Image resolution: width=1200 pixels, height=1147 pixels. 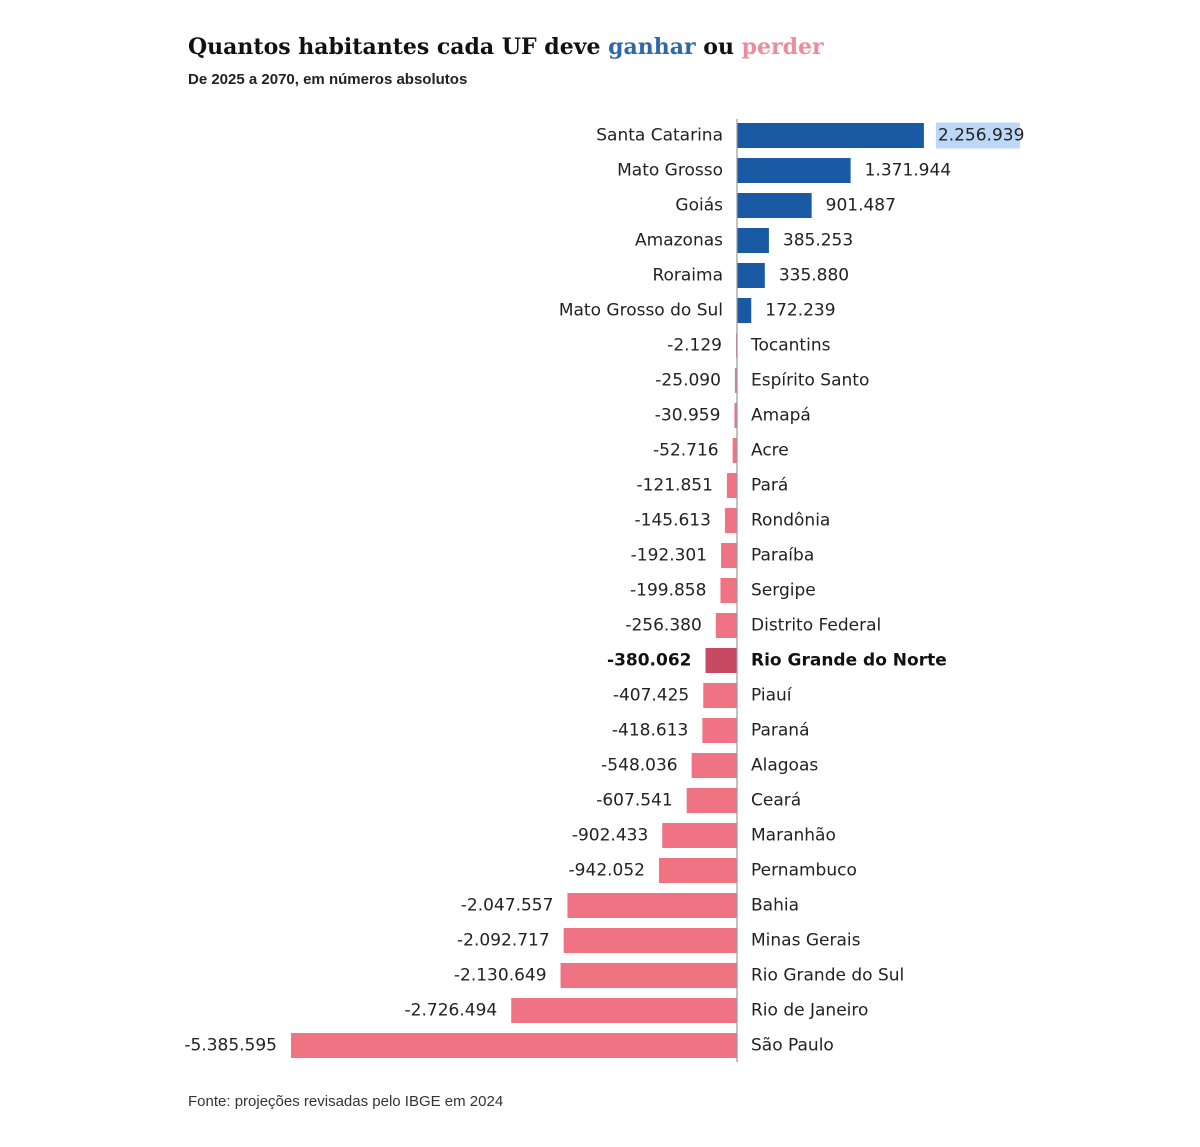 I want to click on category-label: São Paulo, so click(x=792, y=1046).